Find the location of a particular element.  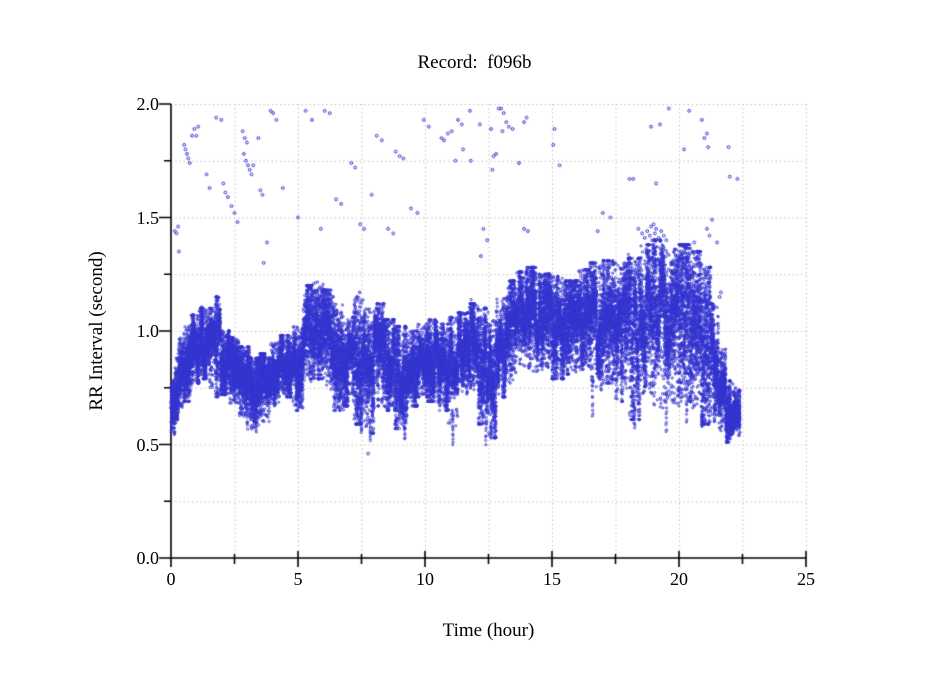

y-tick-label: 1.5 is located at coordinates (148, 217).